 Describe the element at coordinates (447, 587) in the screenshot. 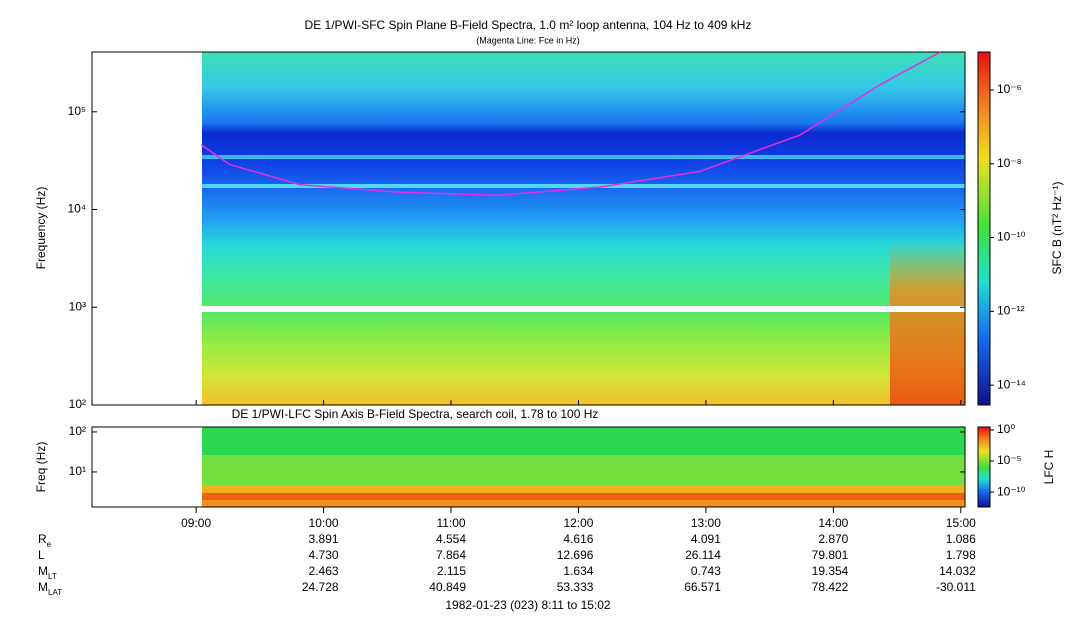

I see `ephemeris-value: 40.849` at that location.